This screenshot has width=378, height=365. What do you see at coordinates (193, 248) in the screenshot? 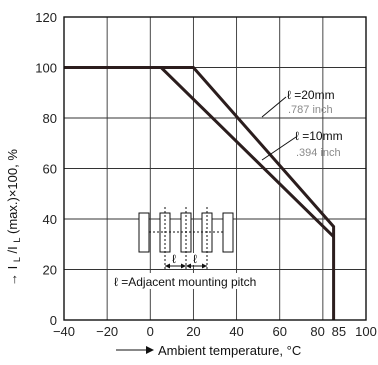
I see `mounting-pitch-diagram: ℓ ℓ ℓ =Adjacent mounting pitch` at bounding box center [193, 248].